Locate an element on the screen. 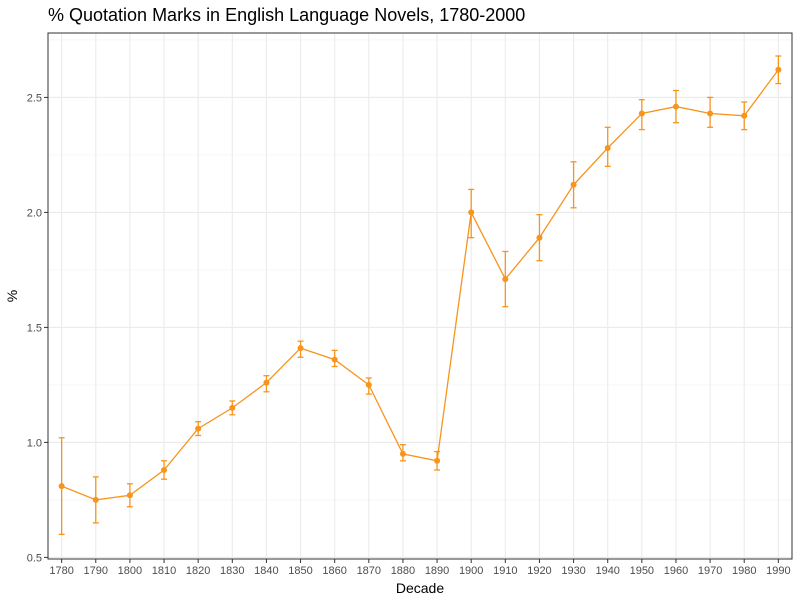 This screenshot has width=800, height=600. x-tick-label: 1850 is located at coordinates (300, 571).